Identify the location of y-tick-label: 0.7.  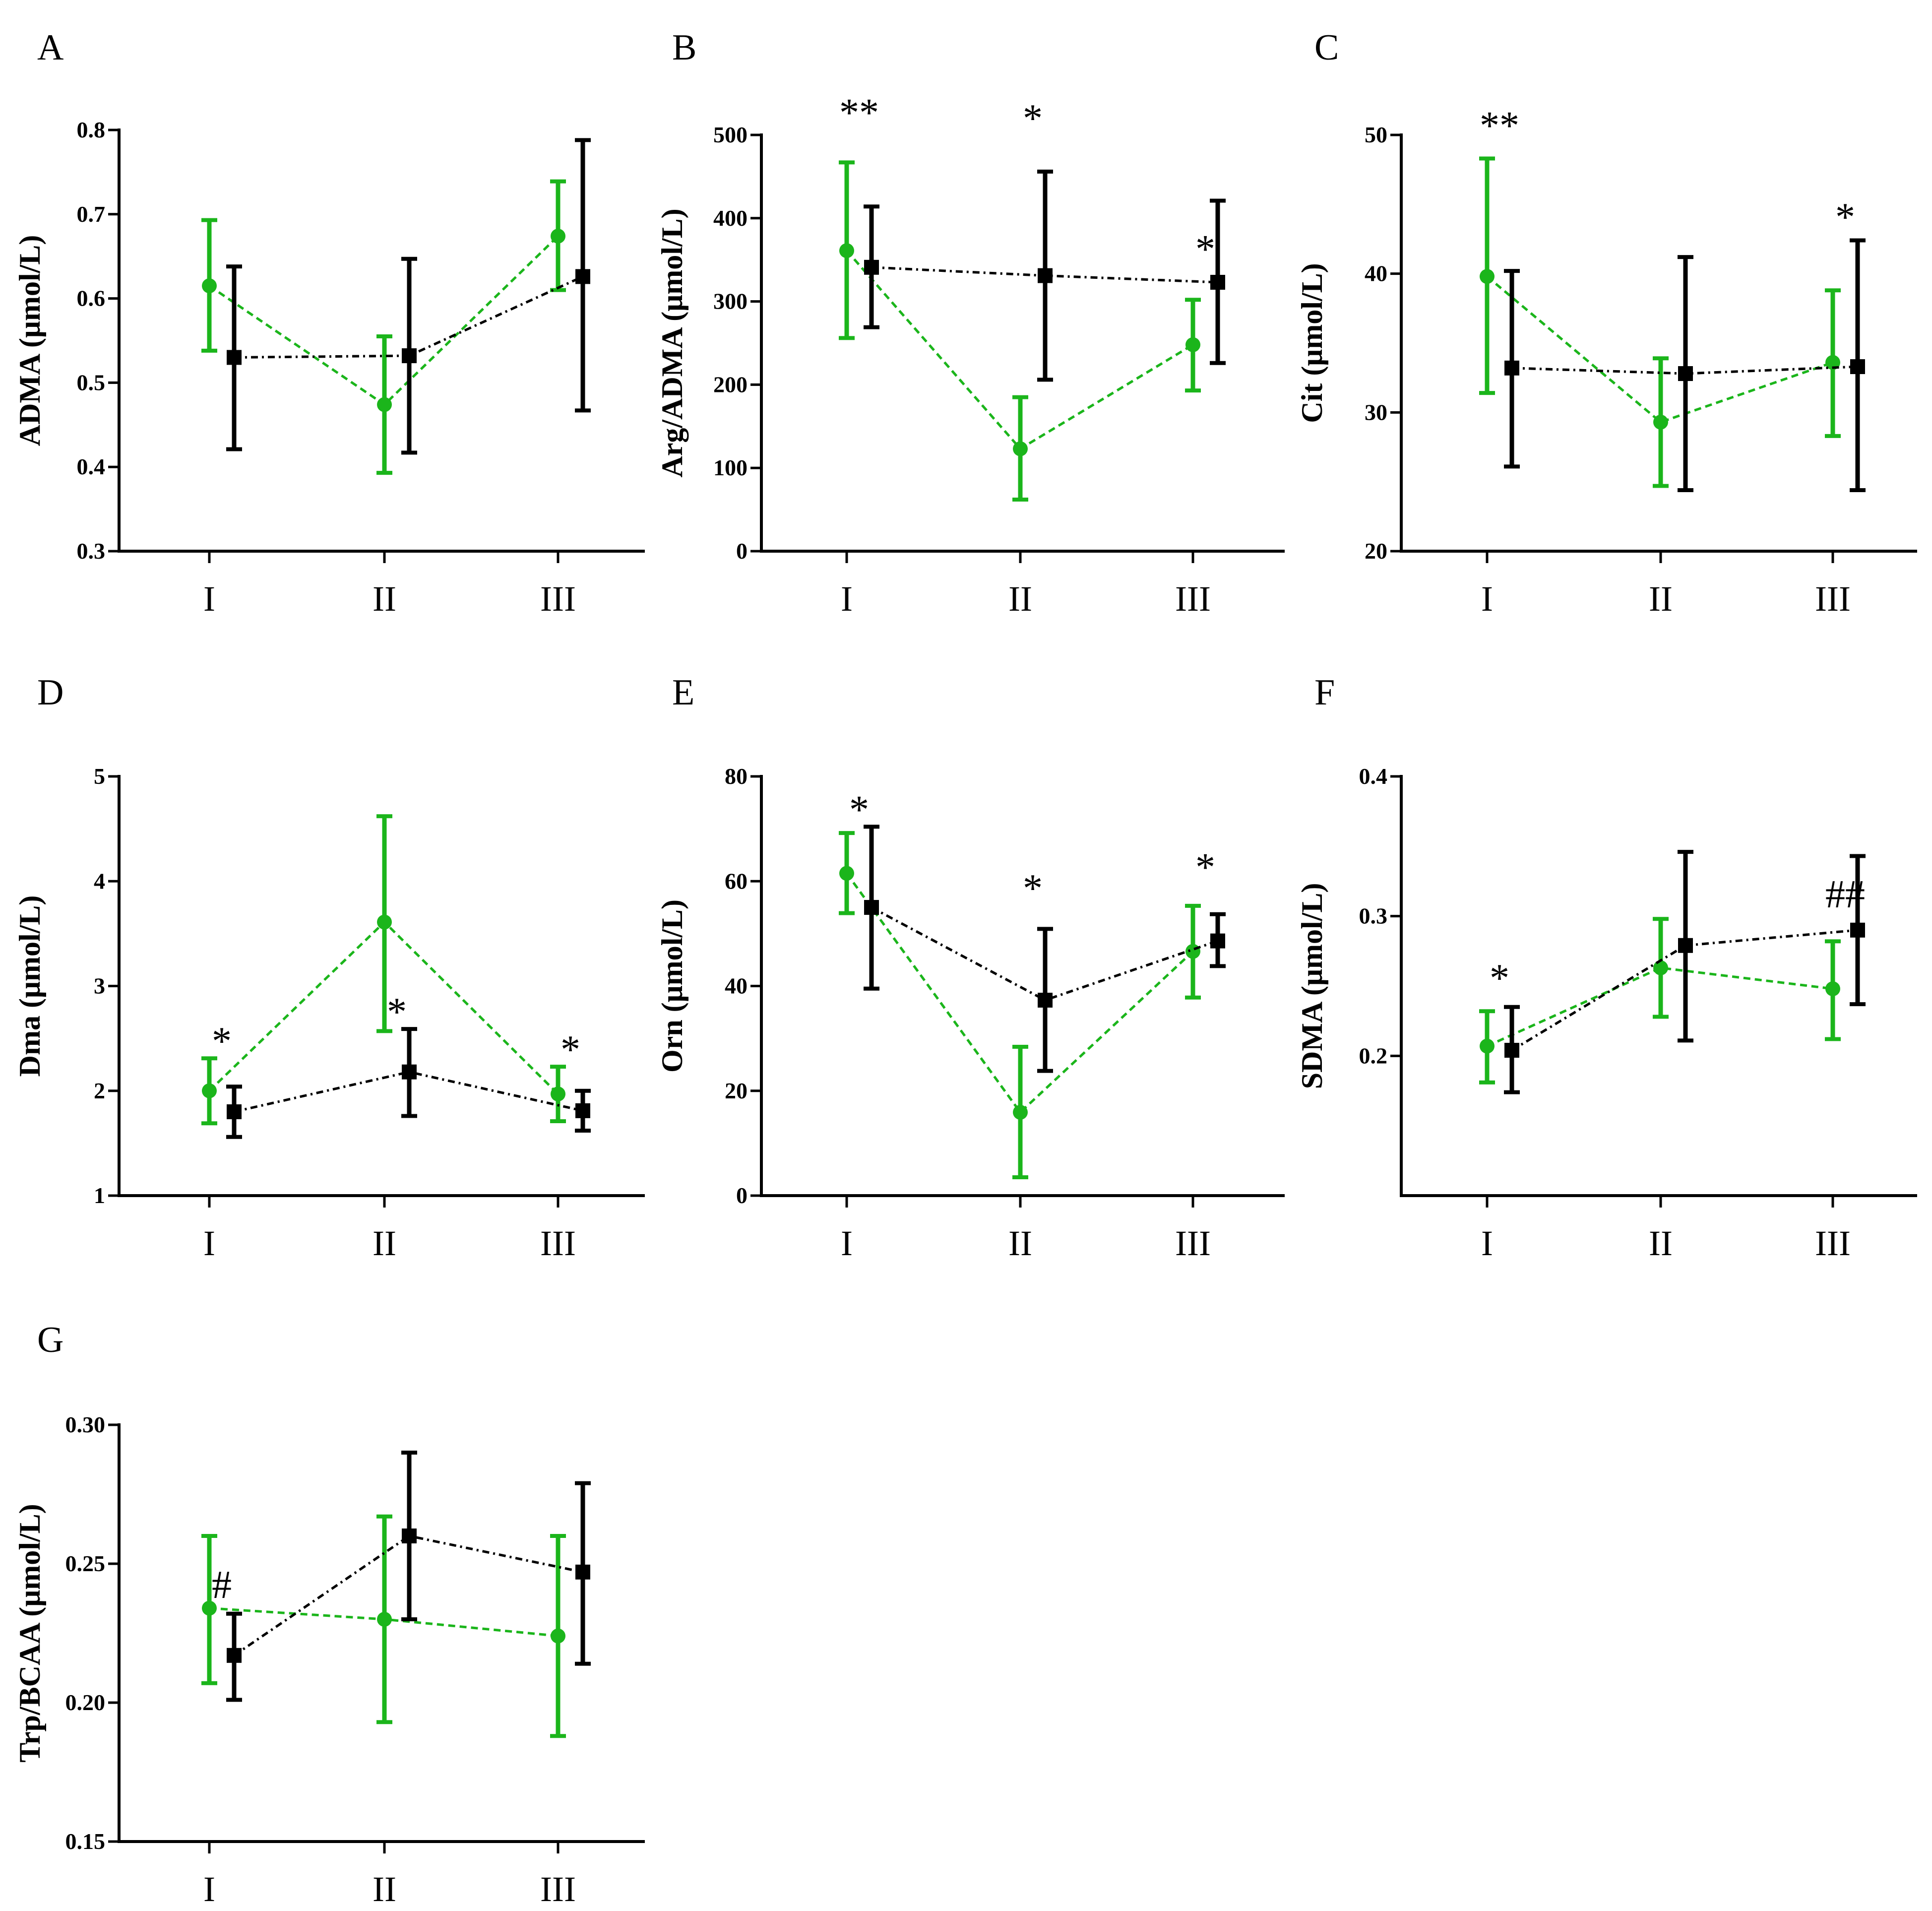
(91, 214).